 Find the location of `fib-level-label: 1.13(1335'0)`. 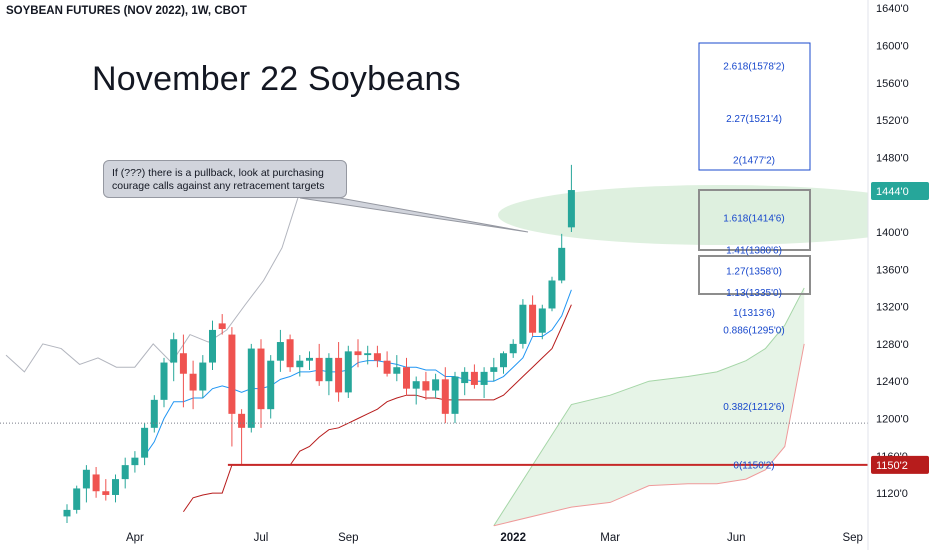

fib-level-label: 1.13(1335'0) is located at coordinates (754, 293).